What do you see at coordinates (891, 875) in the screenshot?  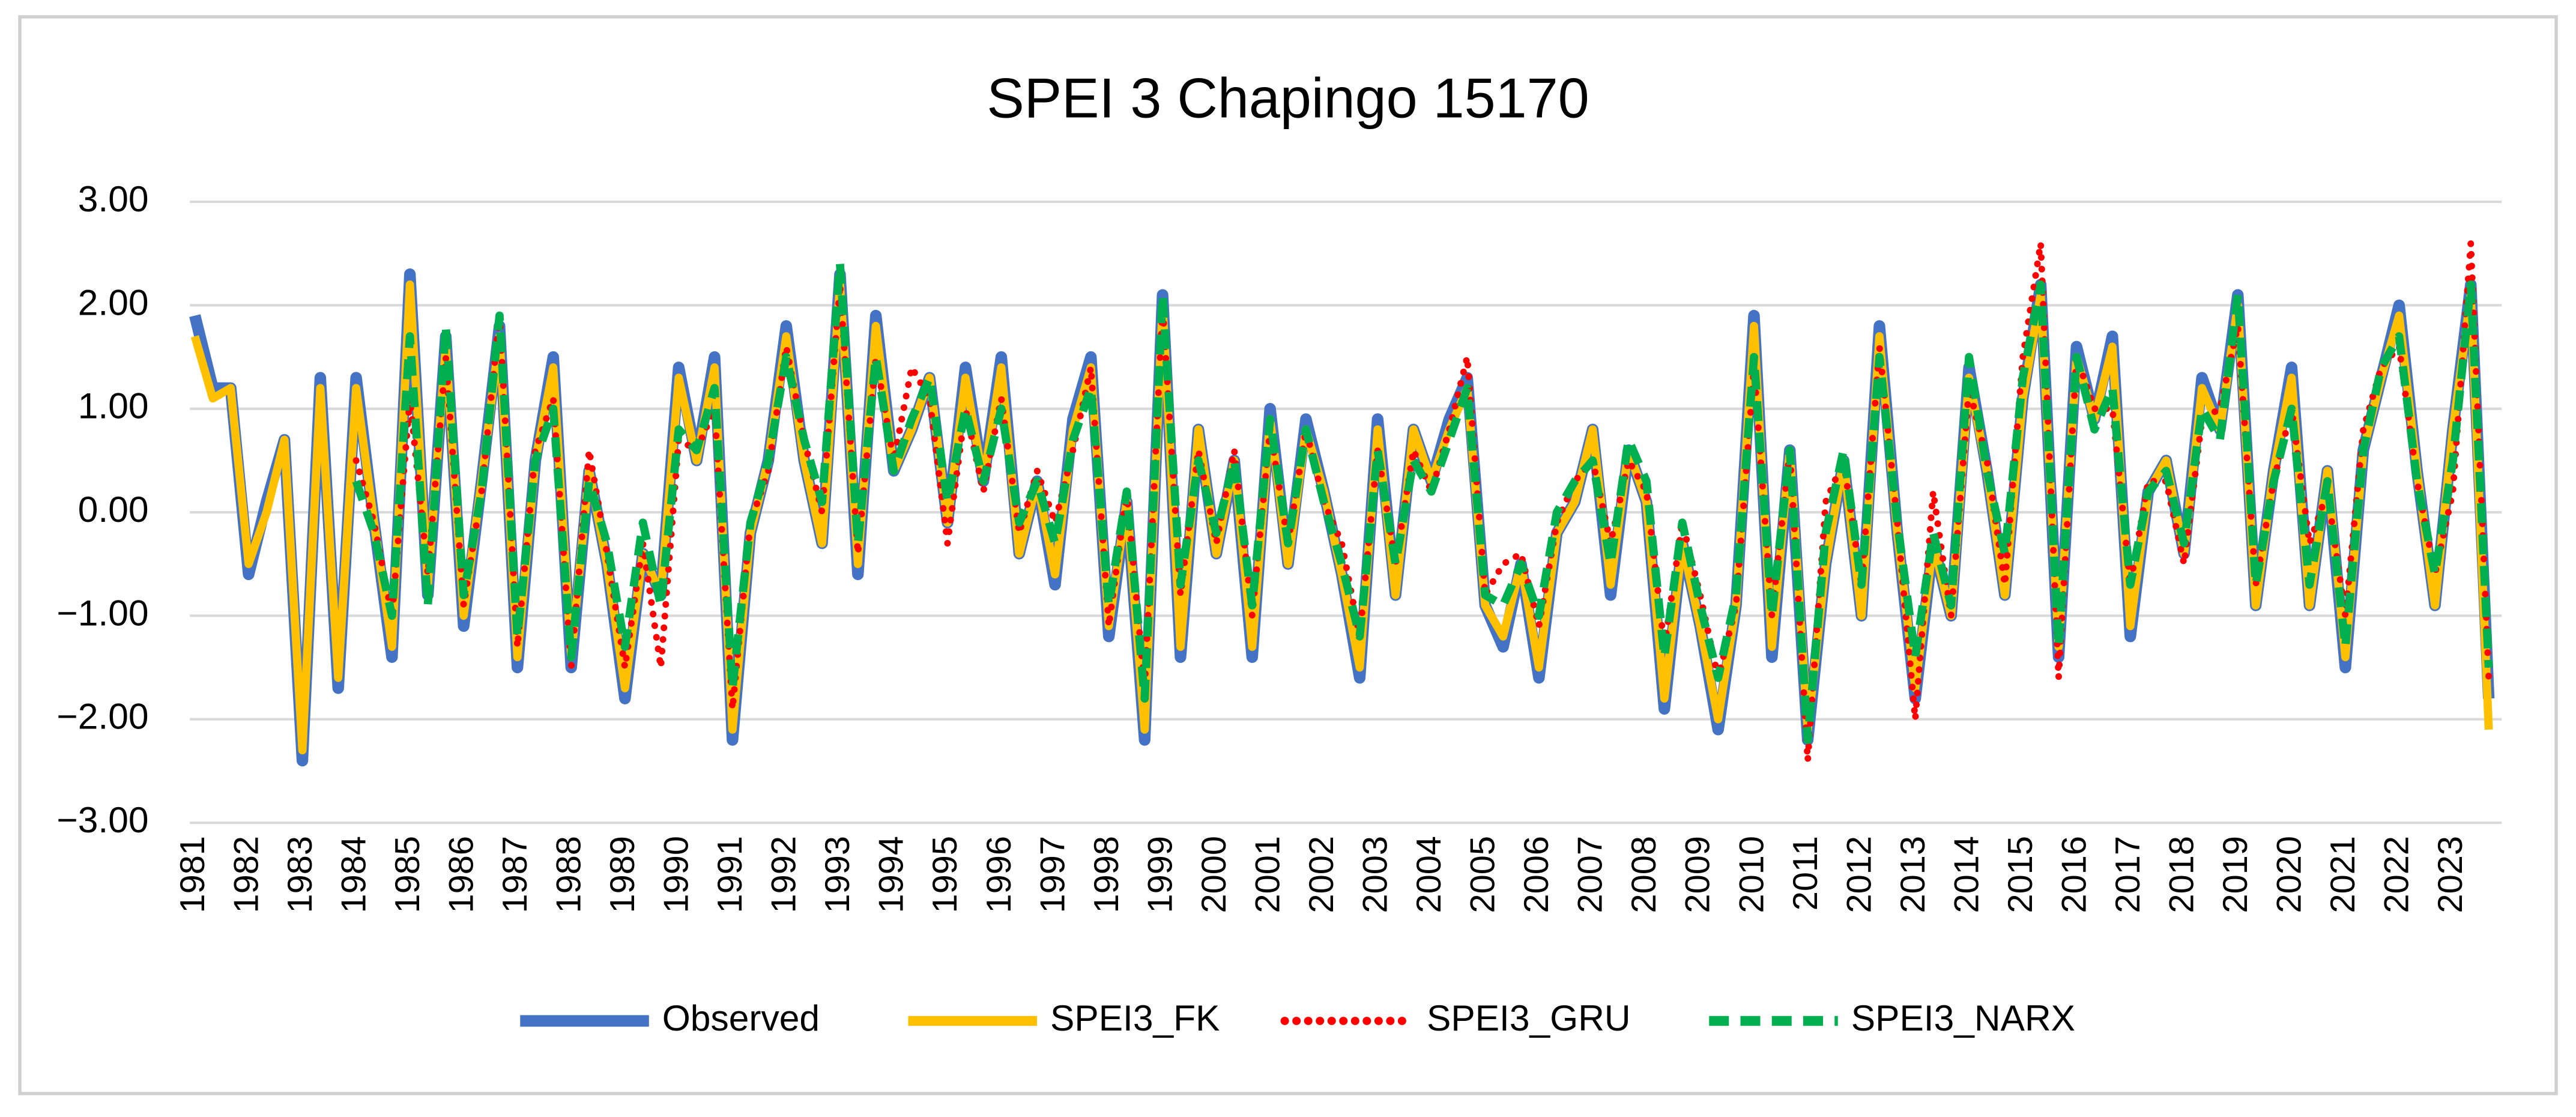 I see `x-tick-label: 1994` at bounding box center [891, 875].